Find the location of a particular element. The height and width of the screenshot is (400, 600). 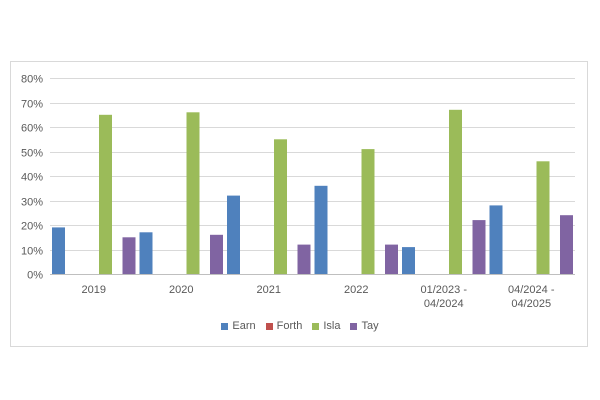

x-tick-label: 2019 is located at coordinates (94, 290).